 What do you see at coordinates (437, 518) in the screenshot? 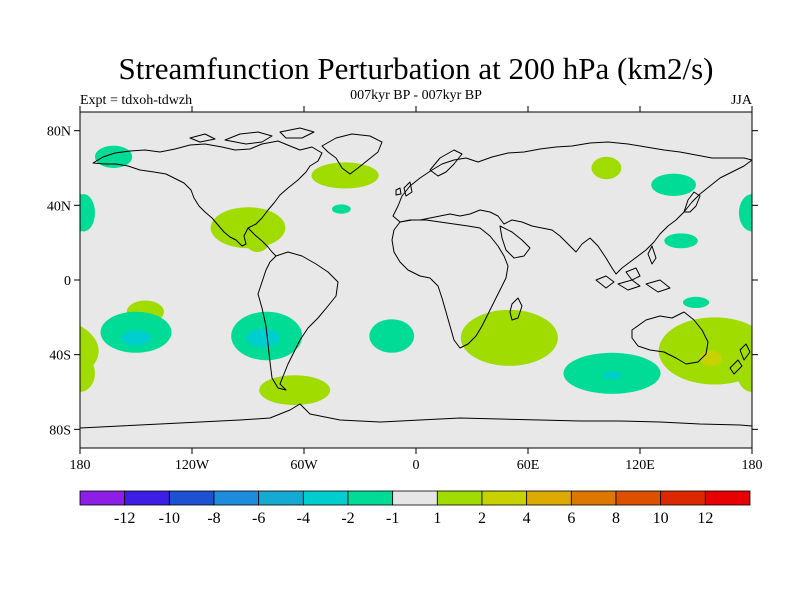
I see `colorbar-label: 1` at bounding box center [437, 518].